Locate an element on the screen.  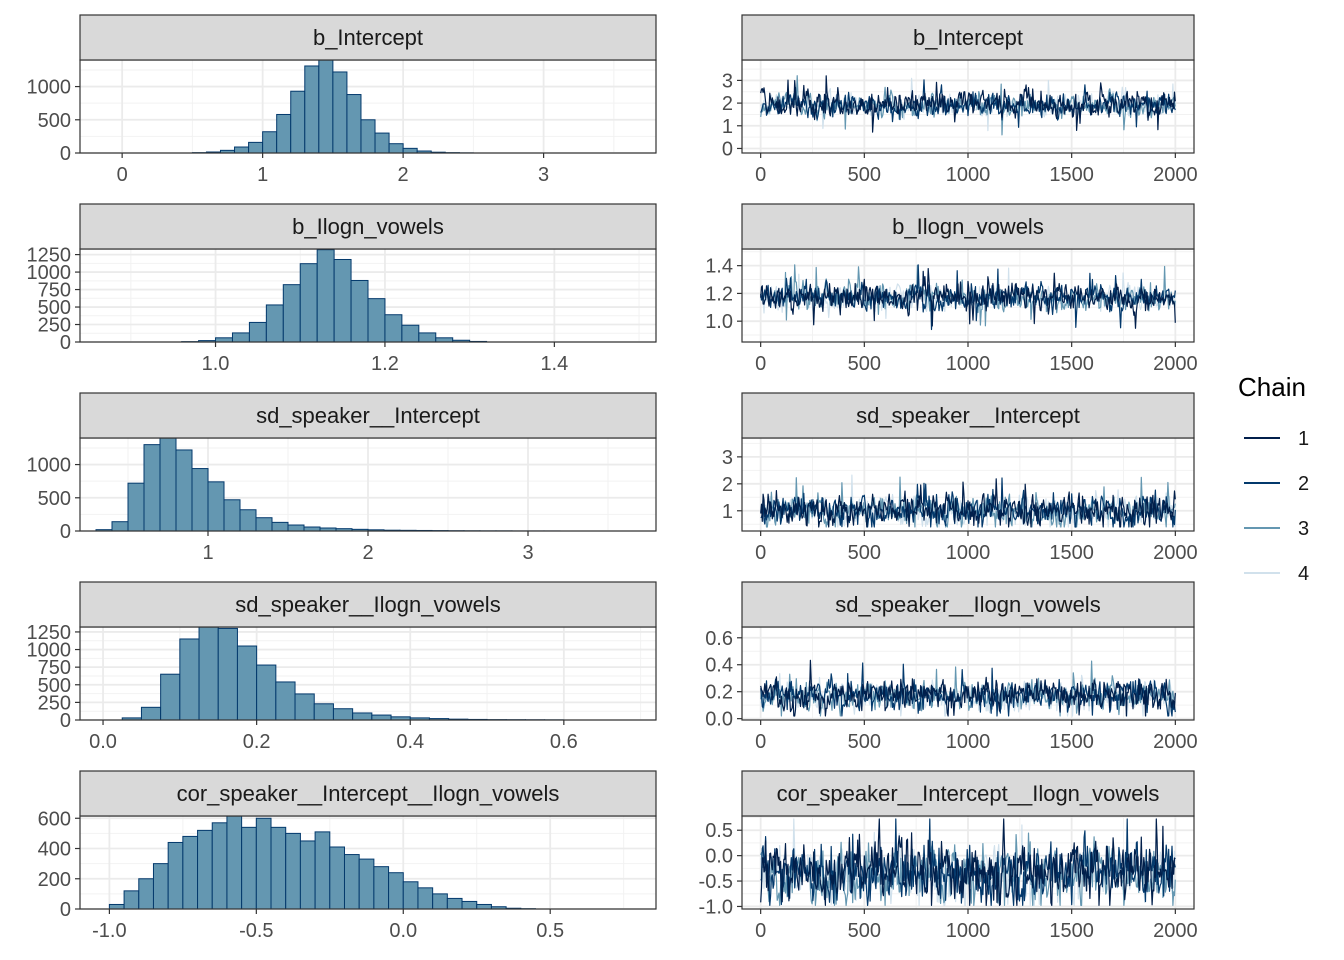
trace-sd-speaker-intercept-panel: sd_speaker__Intercept 0 500 1000 1500 2000 1 2 3 is located at coordinates (960, 478).